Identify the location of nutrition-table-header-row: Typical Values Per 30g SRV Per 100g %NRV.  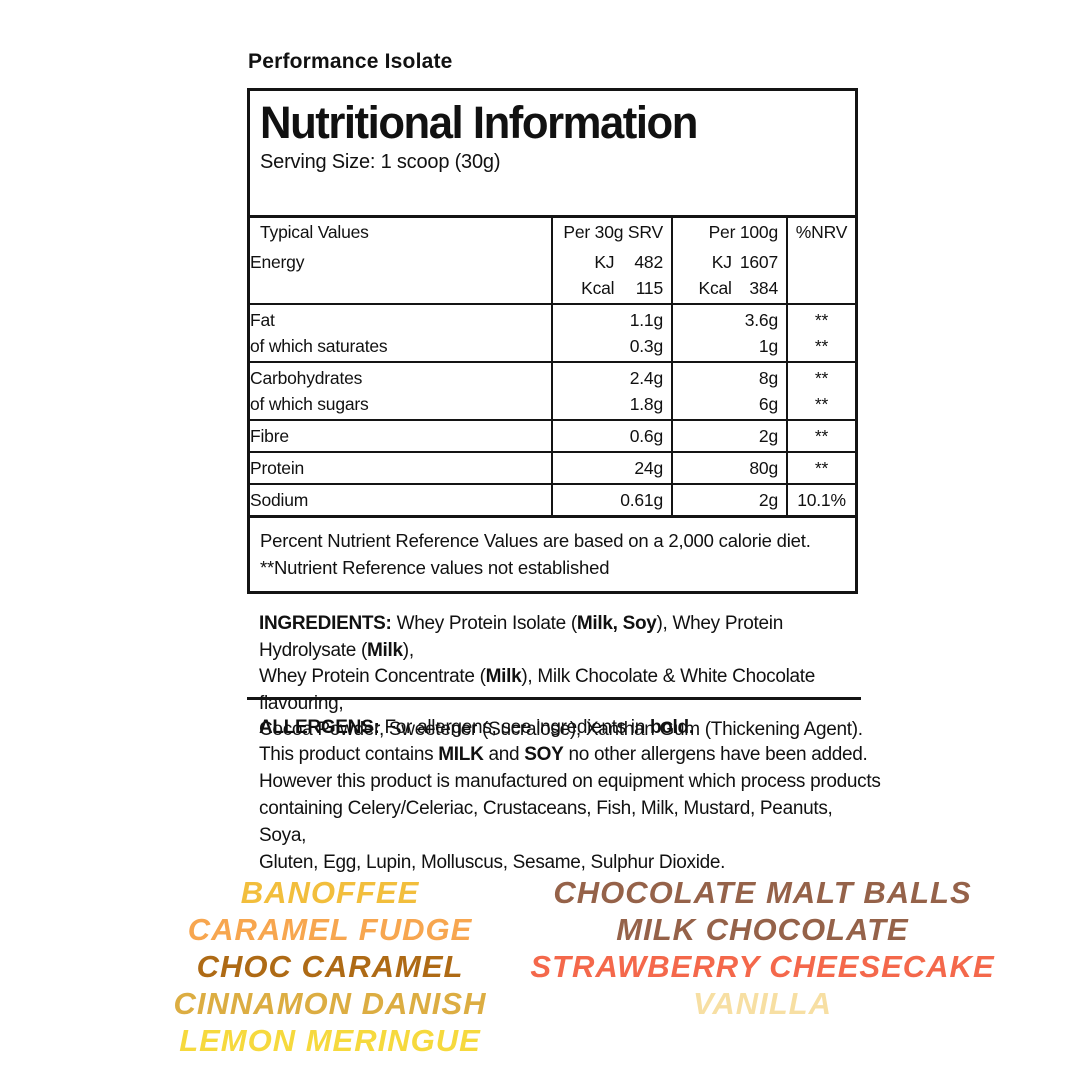
(552, 232).